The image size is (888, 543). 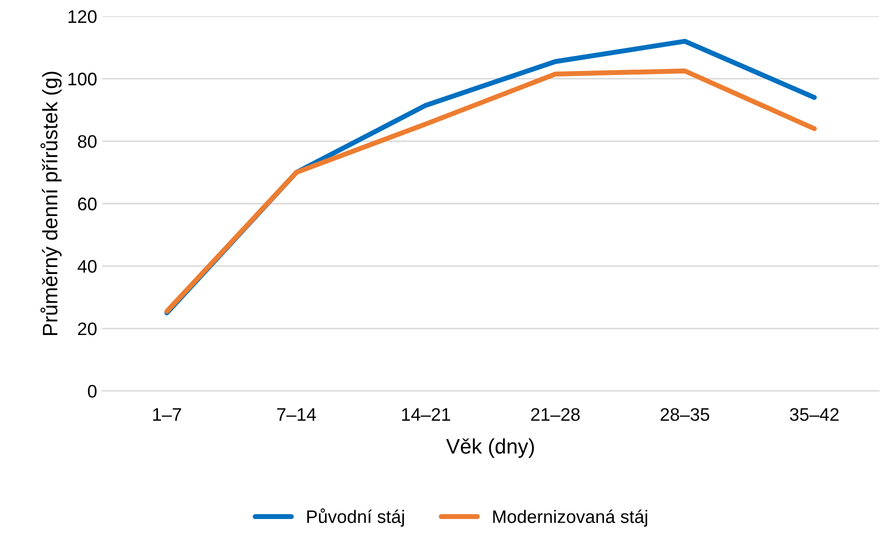 I want to click on y-tick-label: 20, so click(x=87, y=329).